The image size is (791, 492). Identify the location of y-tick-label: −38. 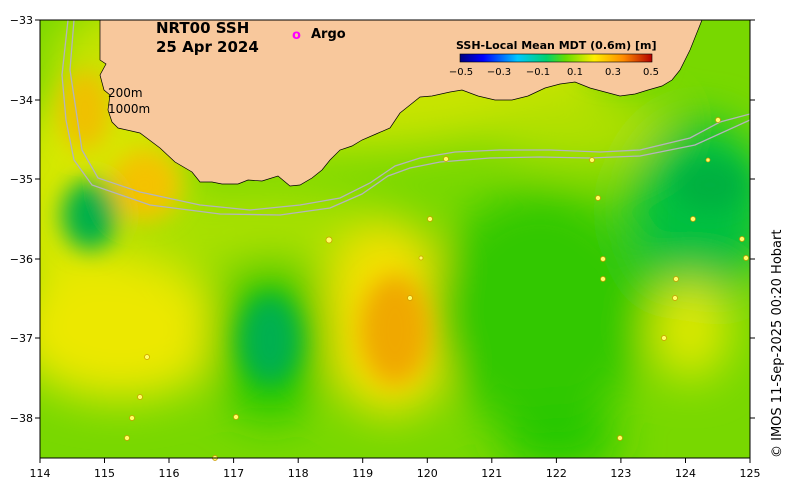
(21, 418).